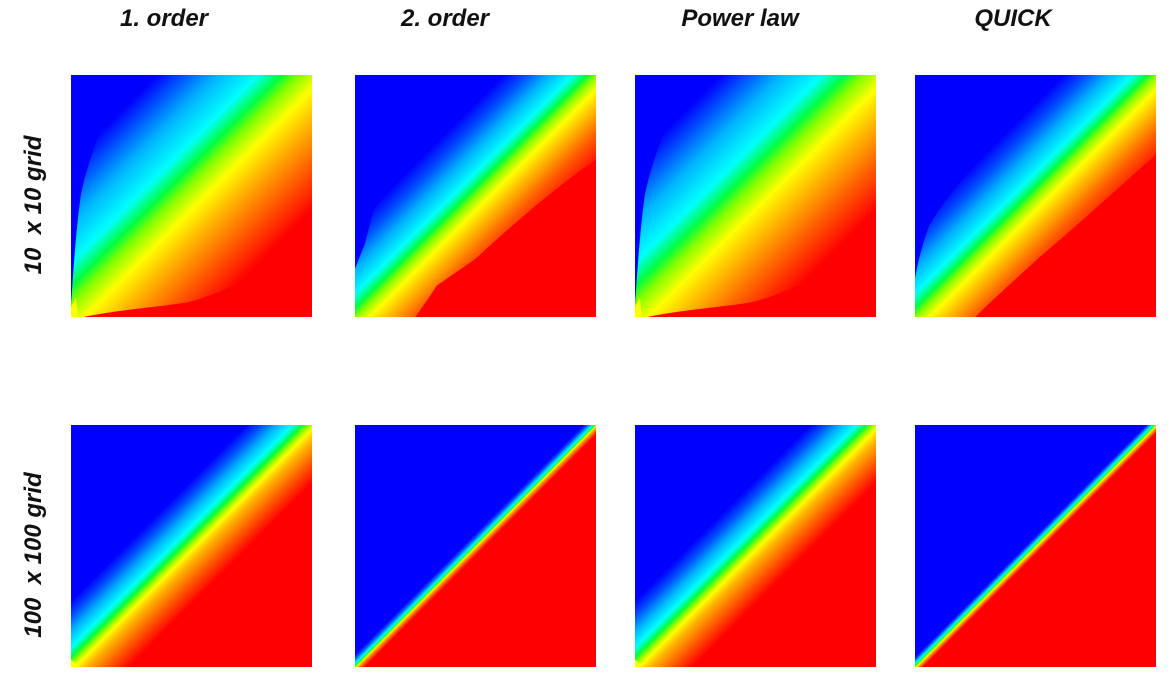  I want to click on column-title-2-order: 2. order, so click(445, 18).